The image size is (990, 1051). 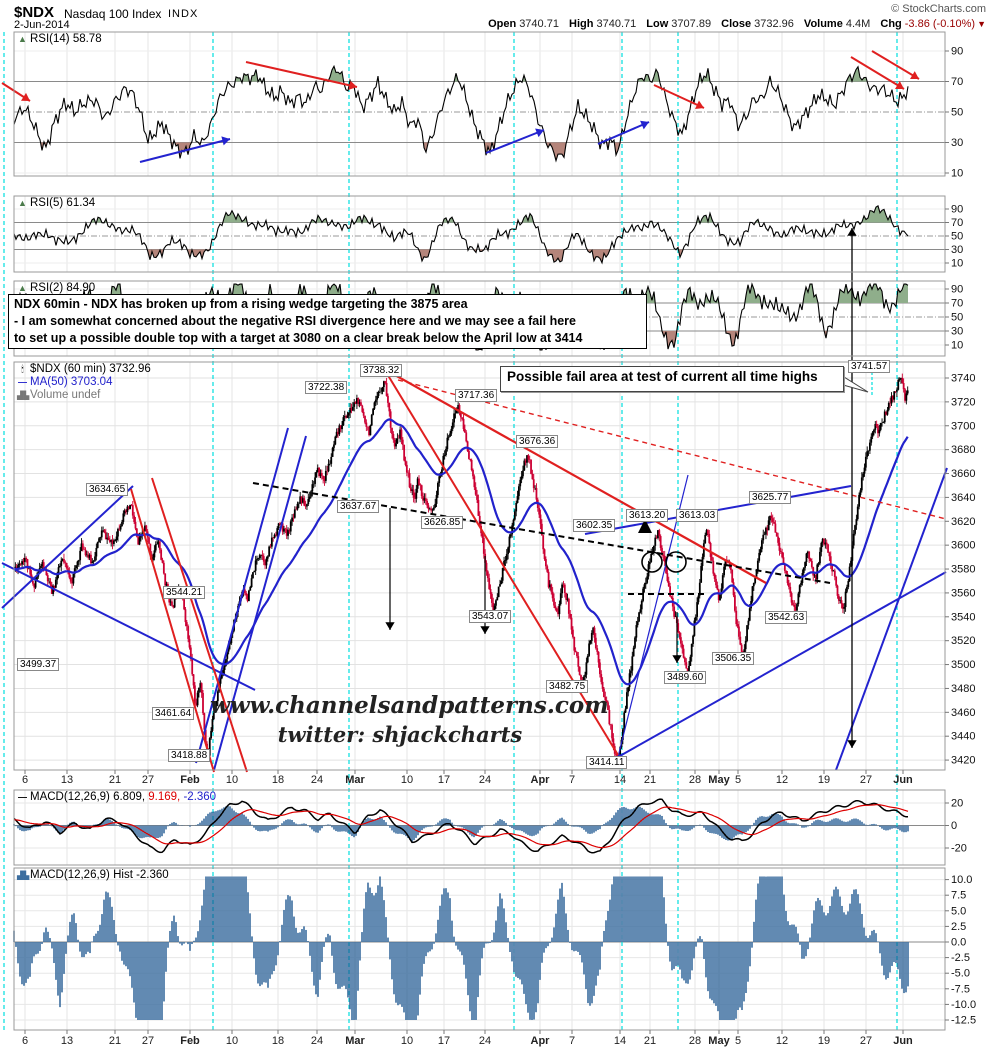 What do you see at coordinates (691, 24) in the screenshot?
I see `low-value: 3707.89` at bounding box center [691, 24].